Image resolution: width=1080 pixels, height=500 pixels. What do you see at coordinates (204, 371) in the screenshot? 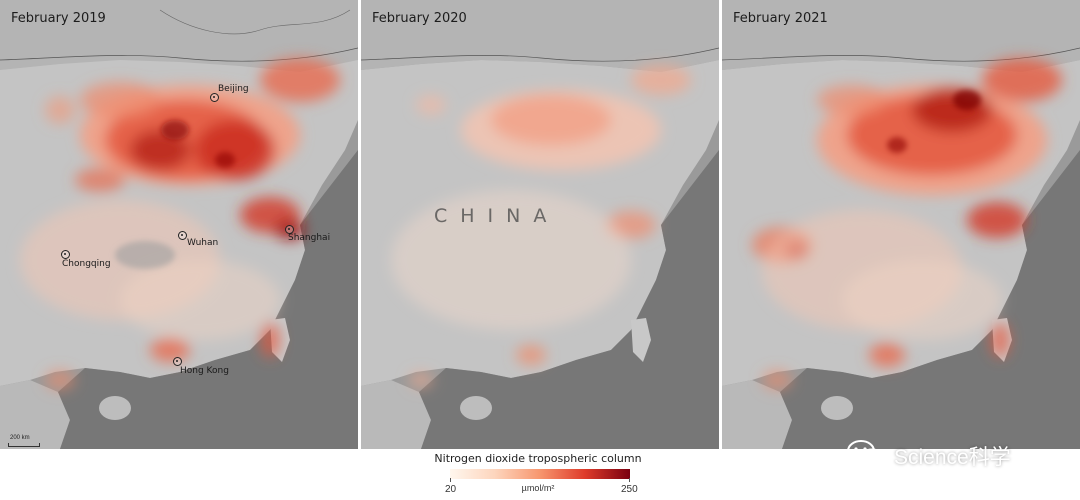
I see `city-label: Hong Kong` at bounding box center [204, 371].